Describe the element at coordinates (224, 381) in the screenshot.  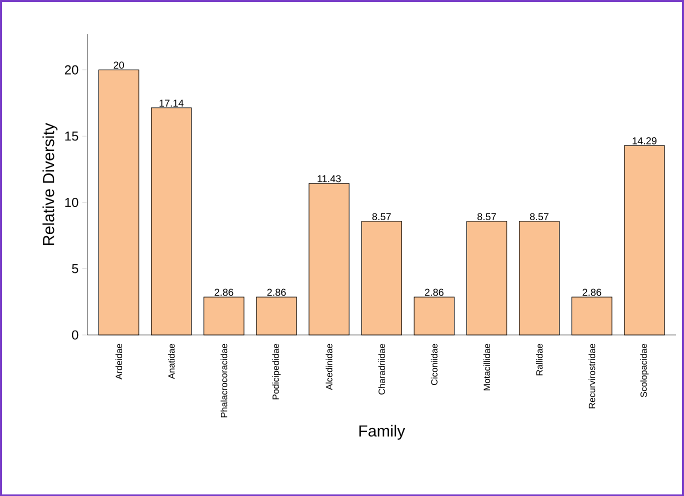
I see `x-tick-label: Phalacrocoracidae` at that location.